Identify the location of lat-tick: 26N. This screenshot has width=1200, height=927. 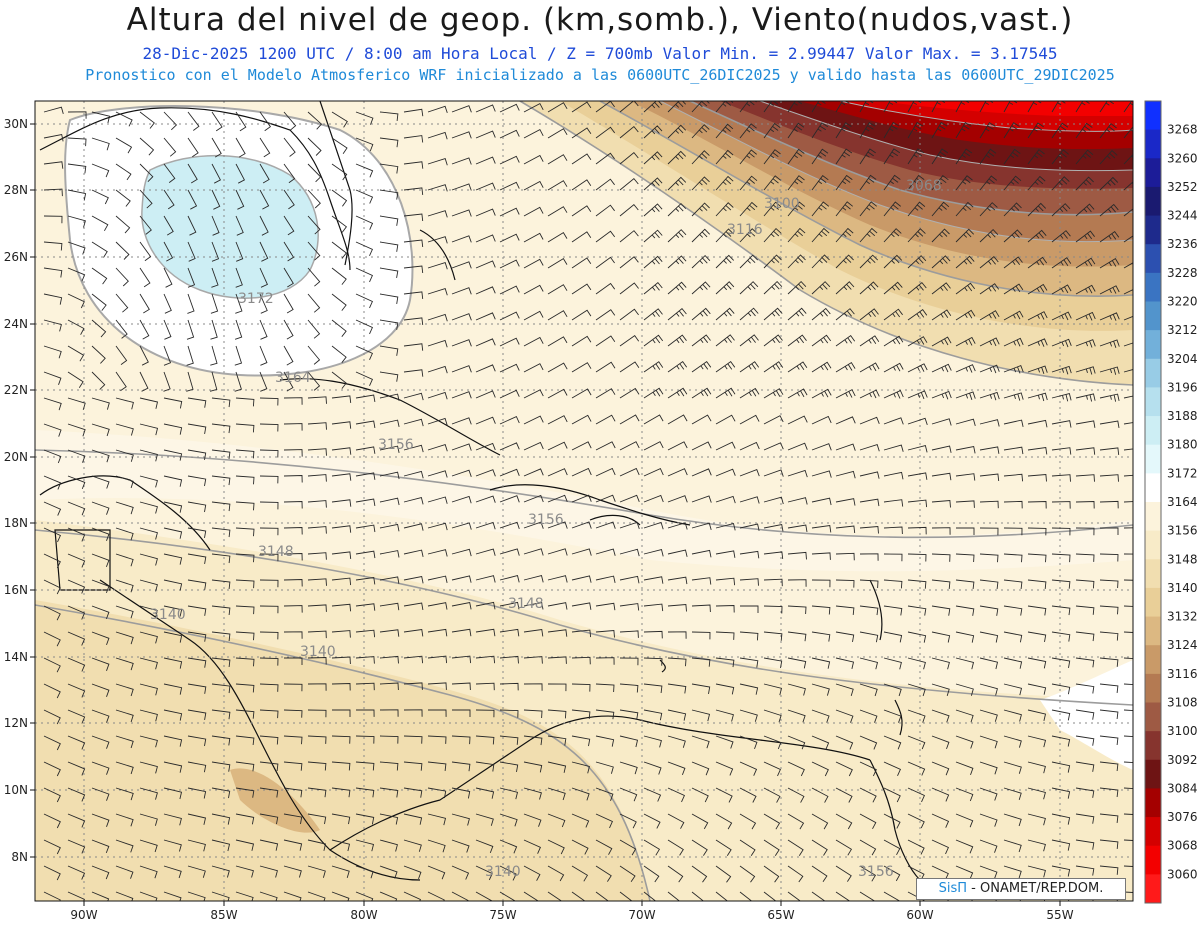
(16, 257).